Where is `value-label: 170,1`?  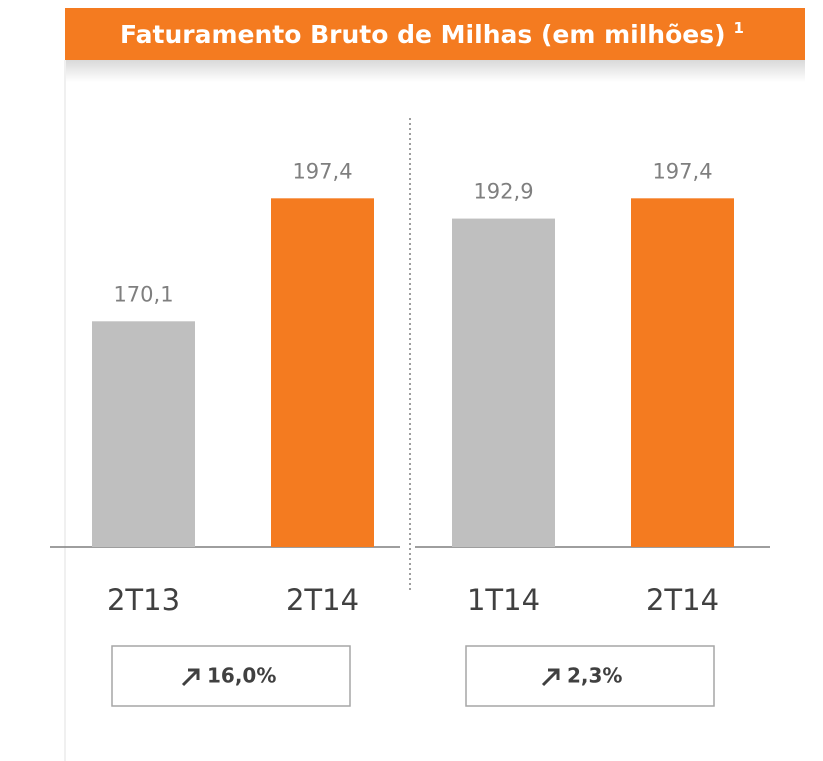
value-label: 170,1 is located at coordinates (143, 294).